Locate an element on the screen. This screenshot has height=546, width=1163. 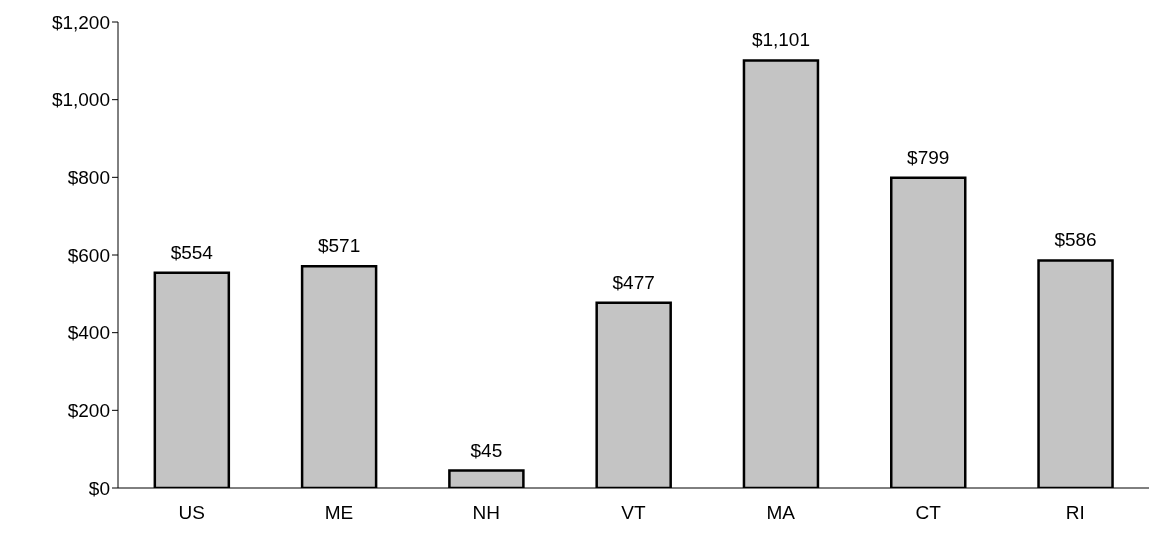
x-tick-label: MA is located at coordinates (781, 513).